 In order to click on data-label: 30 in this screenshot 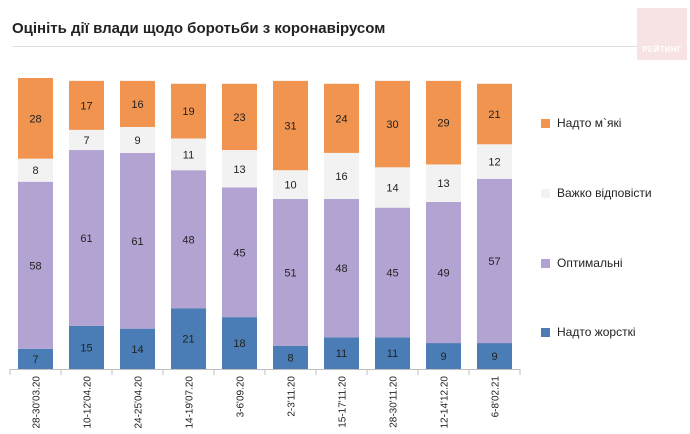, I will do `click(392, 125)`.